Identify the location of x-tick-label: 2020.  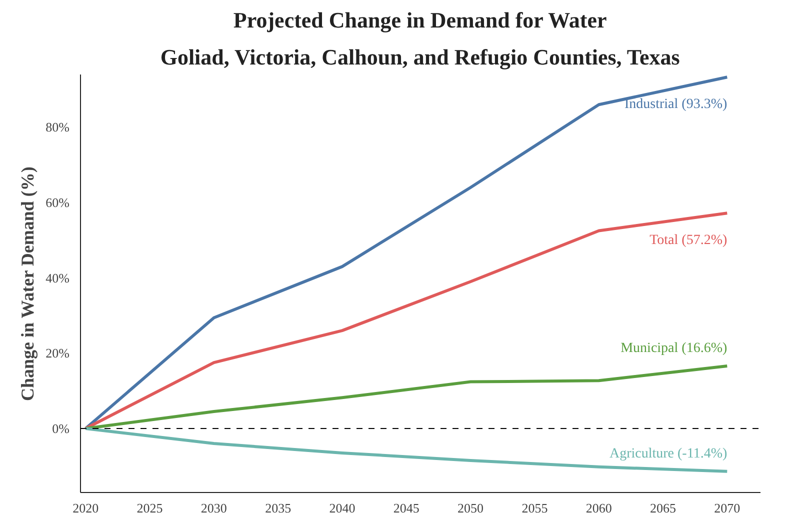
(85, 507).